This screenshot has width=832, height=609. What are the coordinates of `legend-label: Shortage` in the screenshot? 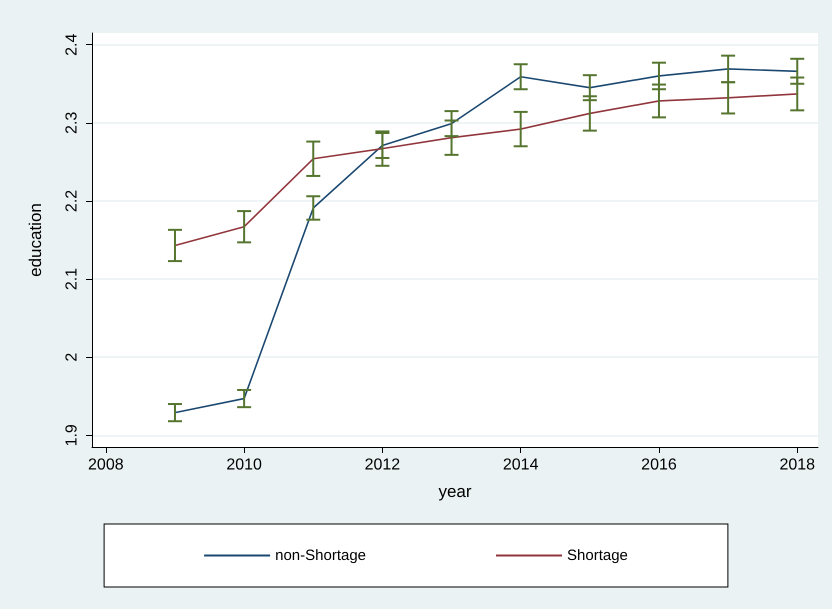 It's located at (597, 555).